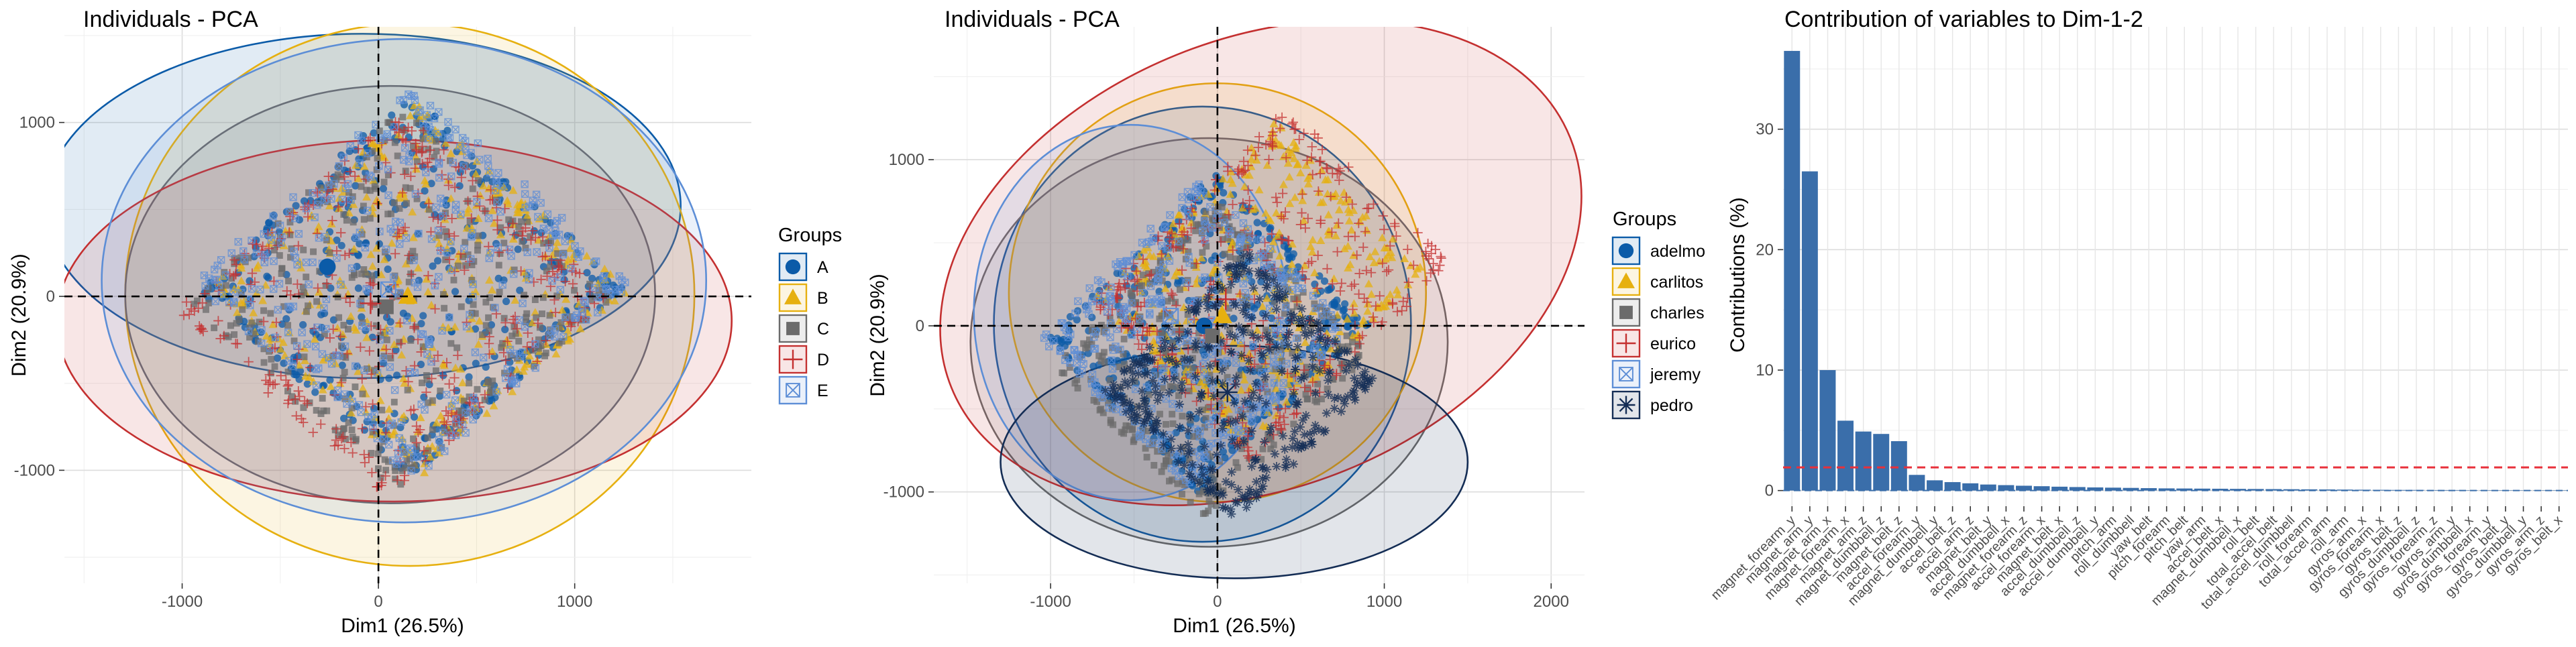  Describe the element at coordinates (2149, 489) in the screenshot. I see `bar-yaw_belt` at that location.